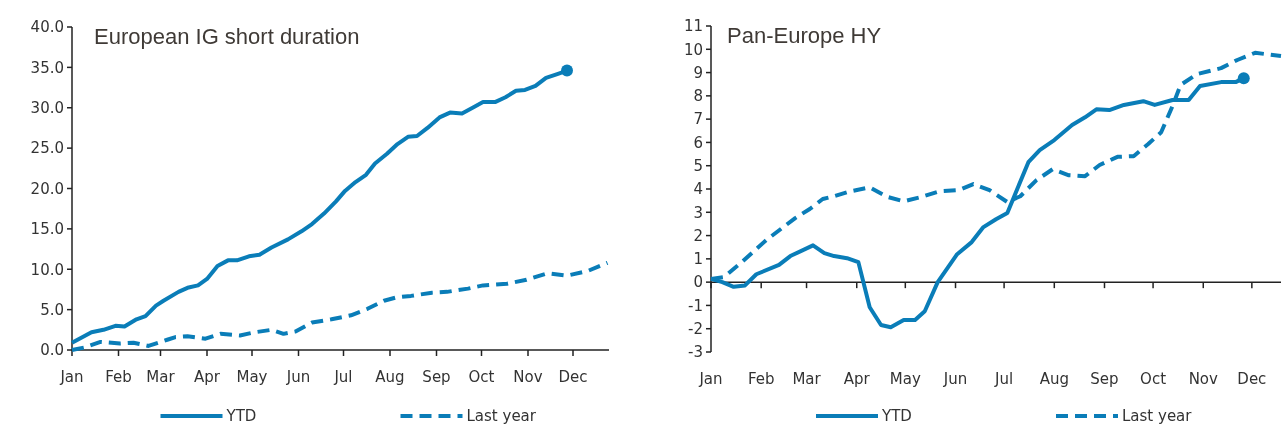 The image size is (1282, 428). Describe the element at coordinates (698, 96) in the screenshot. I see `y-tick-label: 8` at that location.